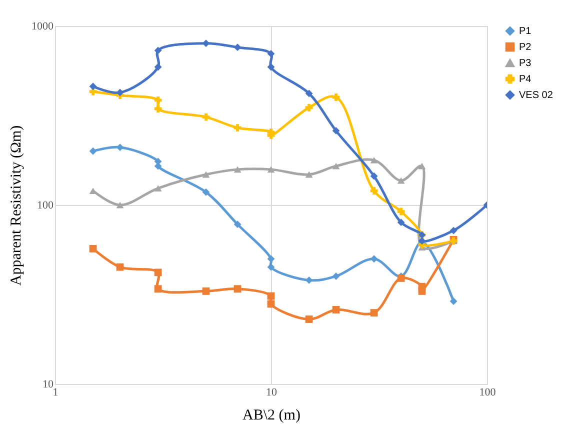 Image resolution: width=586 pixels, height=428 pixels. I want to click on y-tick-label: 10, so click(48, 384).